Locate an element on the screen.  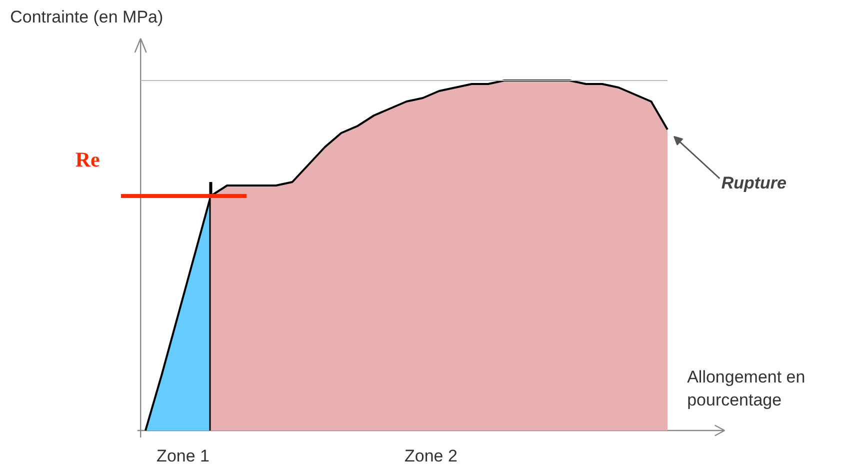
x-axis-title: Allongement en pourcentage is located at coordinates (746, 389).